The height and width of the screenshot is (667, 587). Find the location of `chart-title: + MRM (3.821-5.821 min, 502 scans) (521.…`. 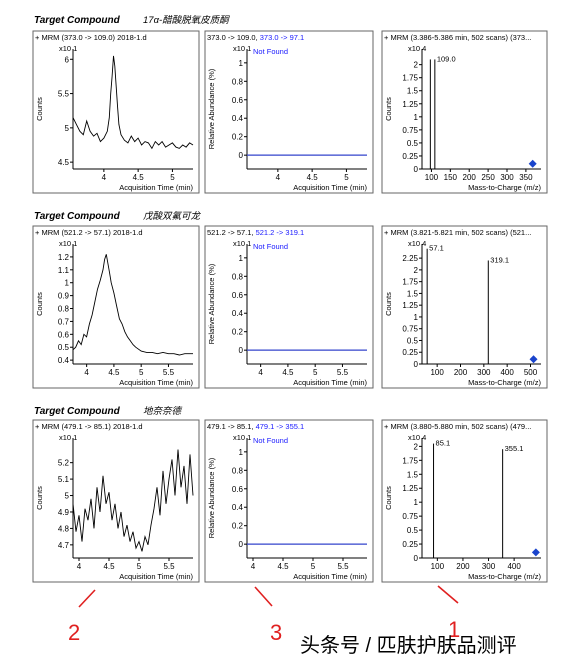

chart-title: + MRM (3.821-5.821 min, 502 scans) (521.… is located at coordinates (457, 232).